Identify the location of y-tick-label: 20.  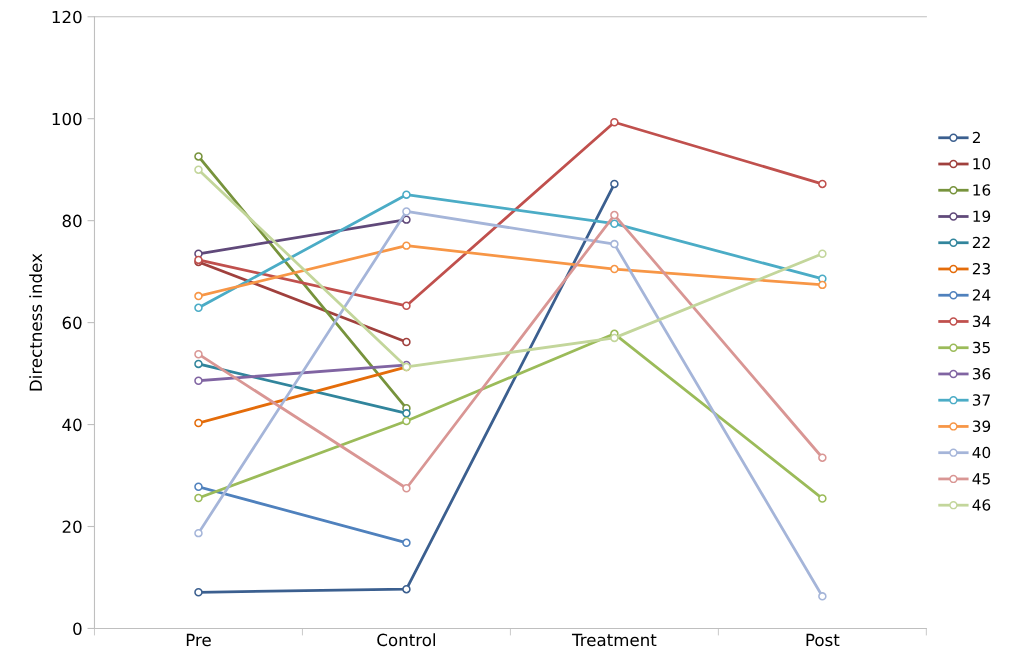
(72, 527).